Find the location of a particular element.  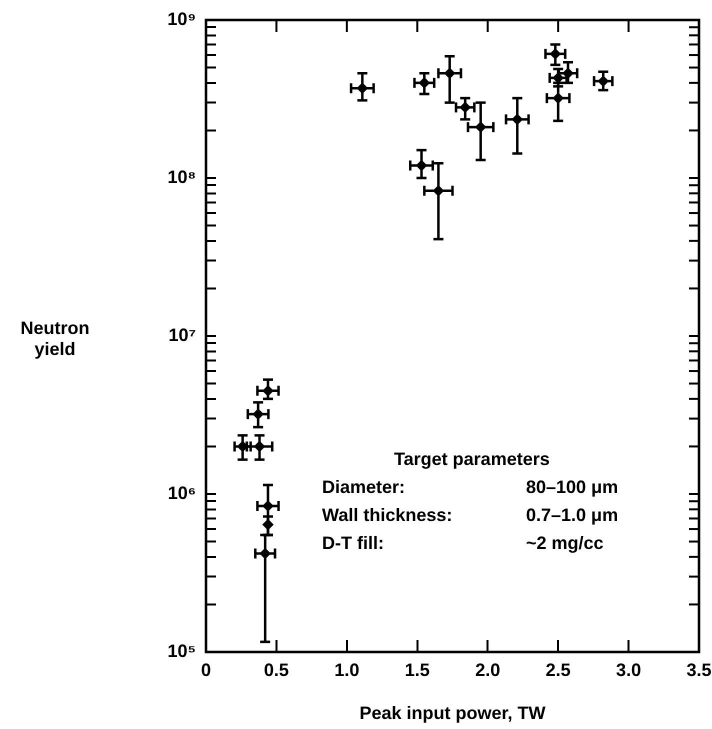

x-tick-label: 1.0 is located at coordinates (347, 670).